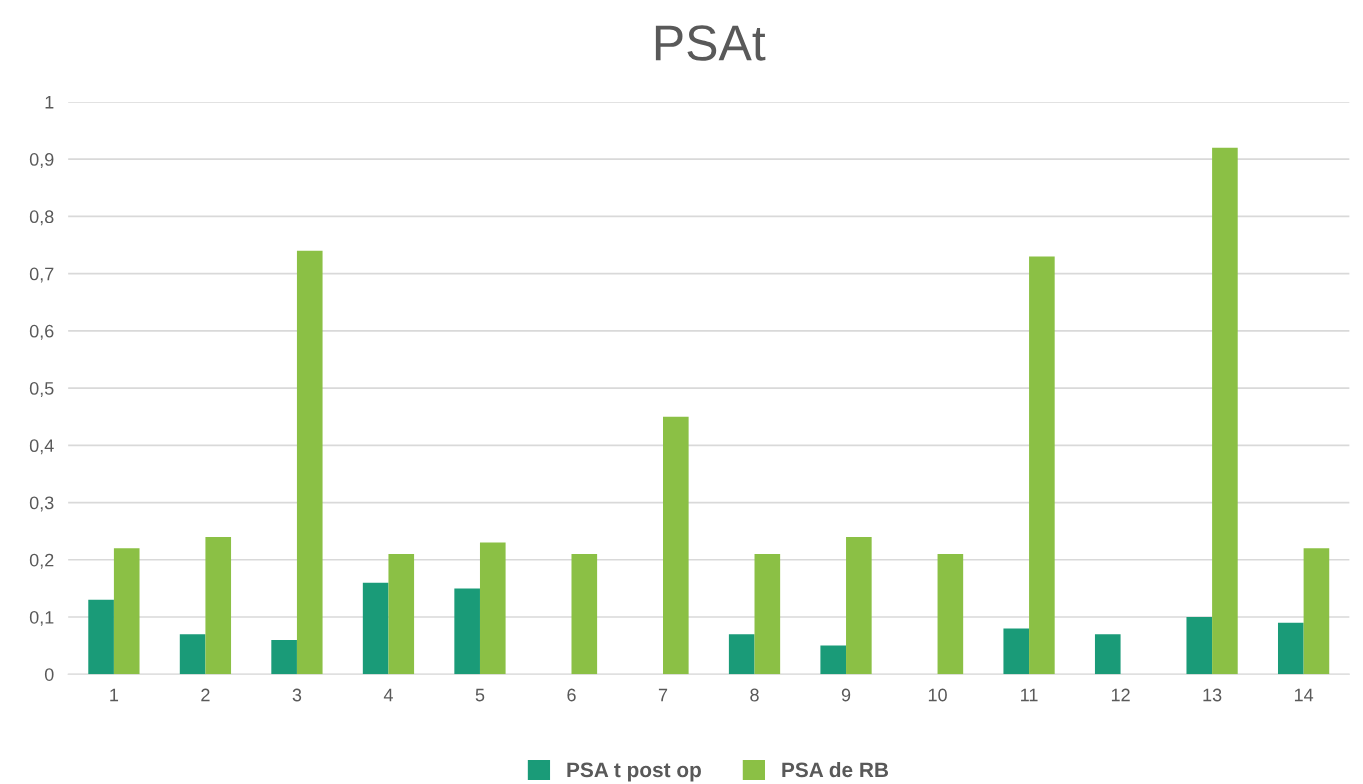 The image size is (1363, 784). Describe the element at coordinates (663, 695) in the screenshot. I see `x-tick-label: 7` at that location.